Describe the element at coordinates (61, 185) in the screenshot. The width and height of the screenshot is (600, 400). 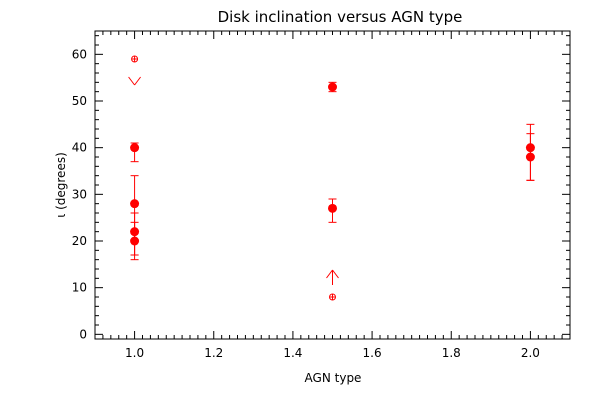
I see `y-axis-label: ι (degrees)` at that location.